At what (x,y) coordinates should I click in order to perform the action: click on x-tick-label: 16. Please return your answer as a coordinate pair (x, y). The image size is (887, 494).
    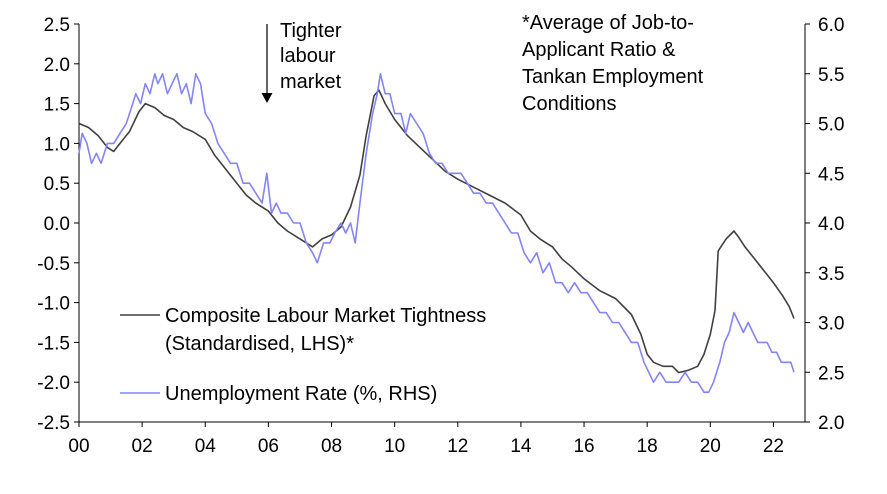
    Looking at the image, I should click on (583, 446).